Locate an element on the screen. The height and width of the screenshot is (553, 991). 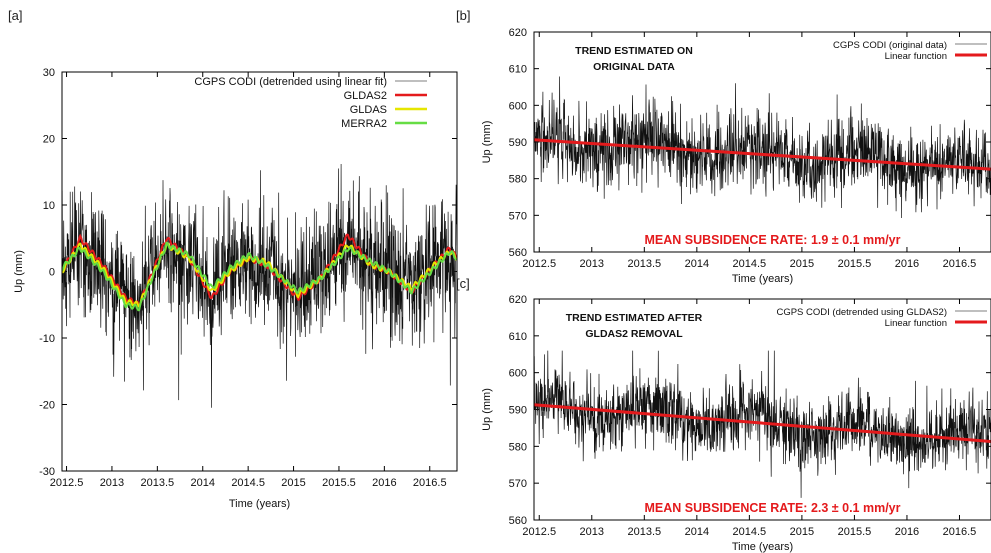
legend-label: GLDAS2 is located at coordinates (365, 96).